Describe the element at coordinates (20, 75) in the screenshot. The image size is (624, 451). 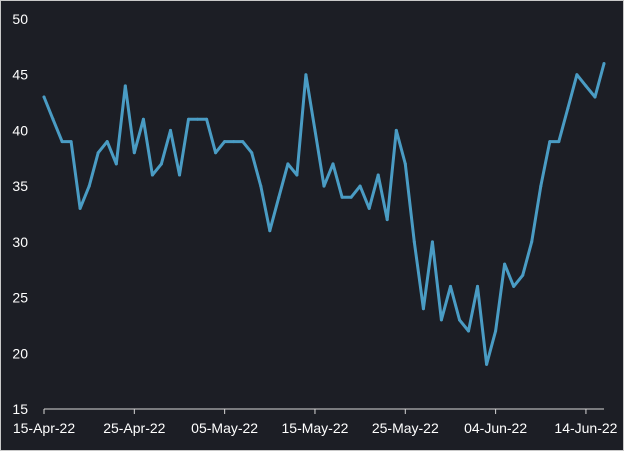
I see `y-tick-label: 45` at that location.